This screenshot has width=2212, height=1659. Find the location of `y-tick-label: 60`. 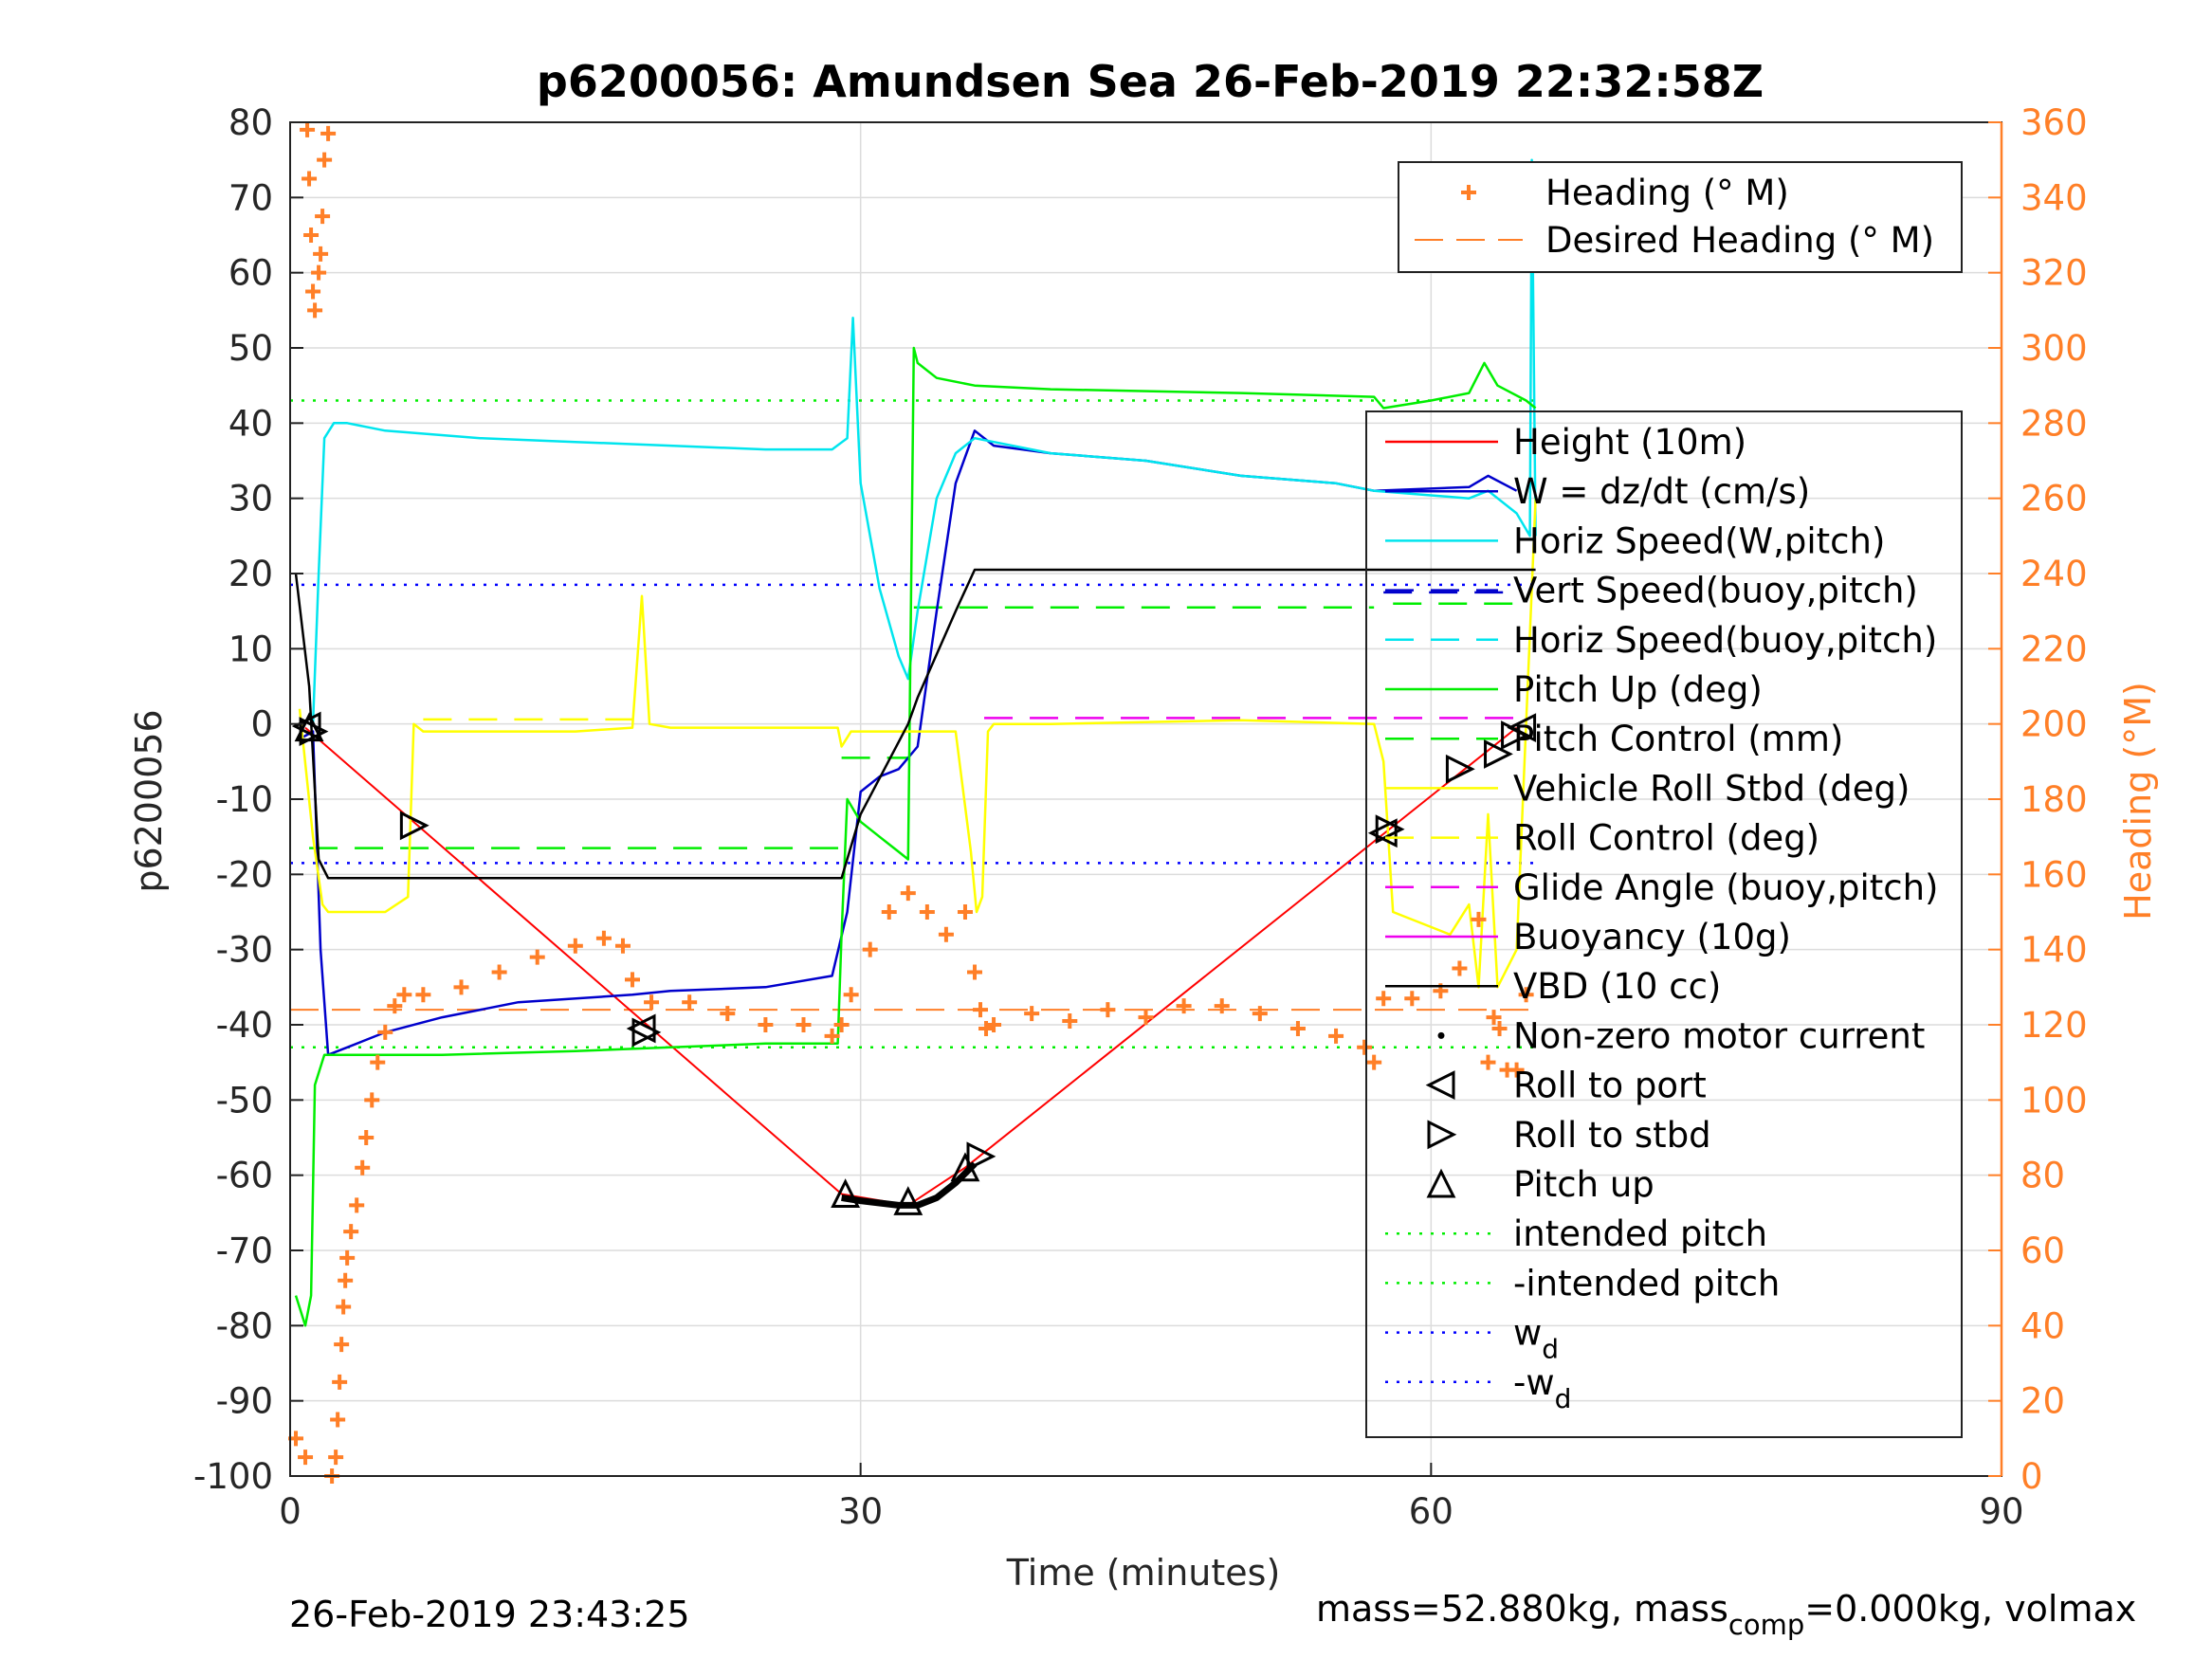

y-tick-label: 60 is located at coordinates (251, 273).